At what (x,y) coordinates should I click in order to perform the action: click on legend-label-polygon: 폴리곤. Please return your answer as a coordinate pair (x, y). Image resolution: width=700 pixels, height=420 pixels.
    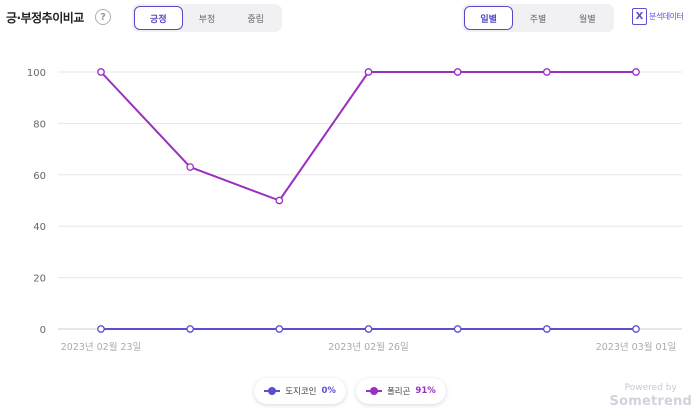
    Looking at the image, I should click on (398, 392).